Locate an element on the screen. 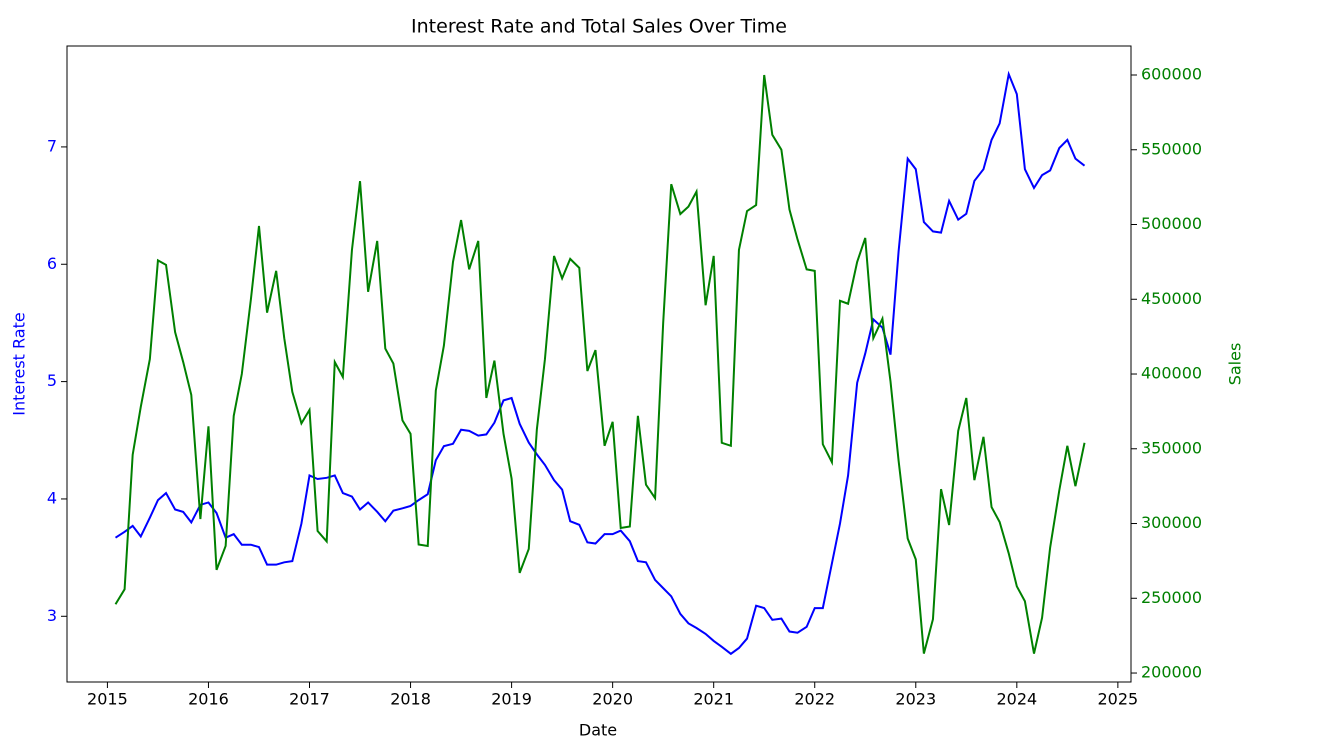  x-tick-label: 2022 is located at coordinates (814, 699).